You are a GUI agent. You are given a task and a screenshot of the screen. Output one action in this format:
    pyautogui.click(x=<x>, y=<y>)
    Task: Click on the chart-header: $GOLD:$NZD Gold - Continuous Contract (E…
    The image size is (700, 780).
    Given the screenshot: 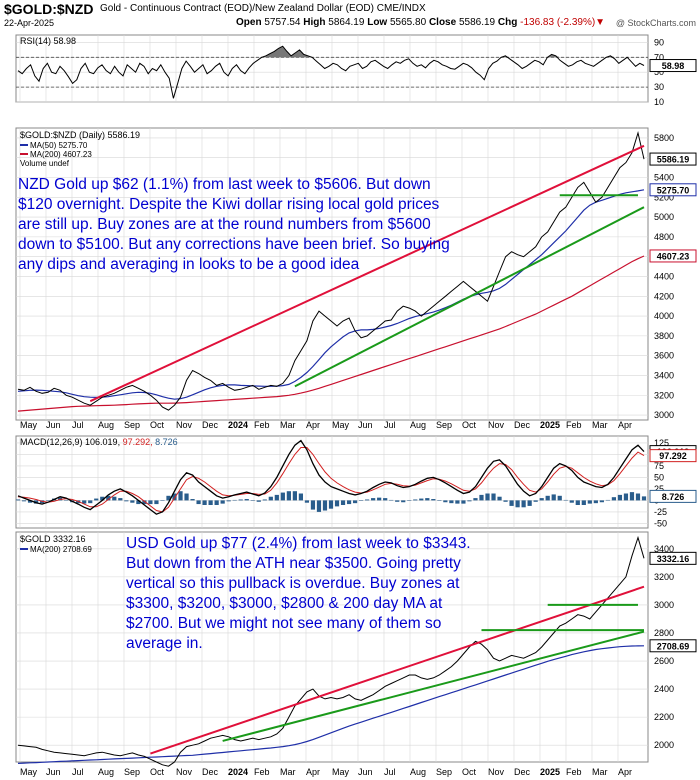 What is the action you would take?
    pyautogui.click(x=350, y=15)
    